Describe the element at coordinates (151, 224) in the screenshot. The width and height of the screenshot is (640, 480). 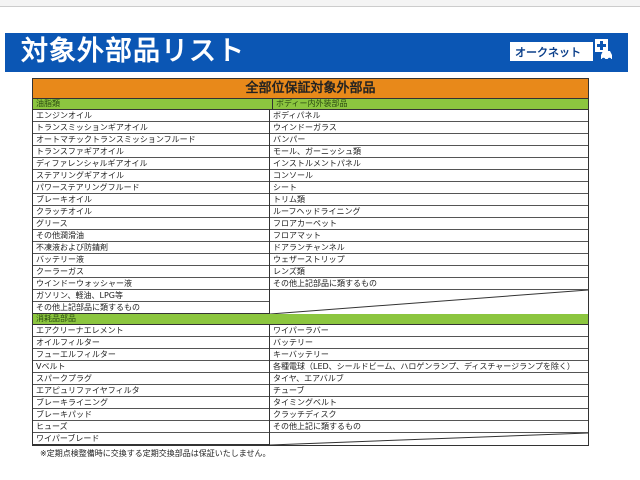
I see `table-cell: グリース` at that location.